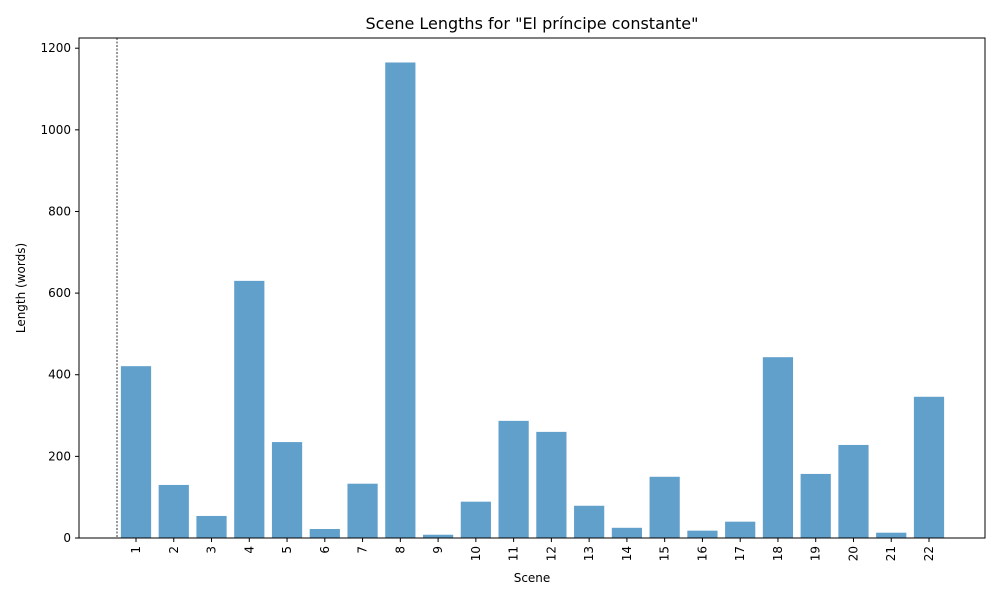  What do you see at coordinates (400, 550) in the screenshot?
I see `x-tick-label-8: 8` at bounding box center [400, 550].